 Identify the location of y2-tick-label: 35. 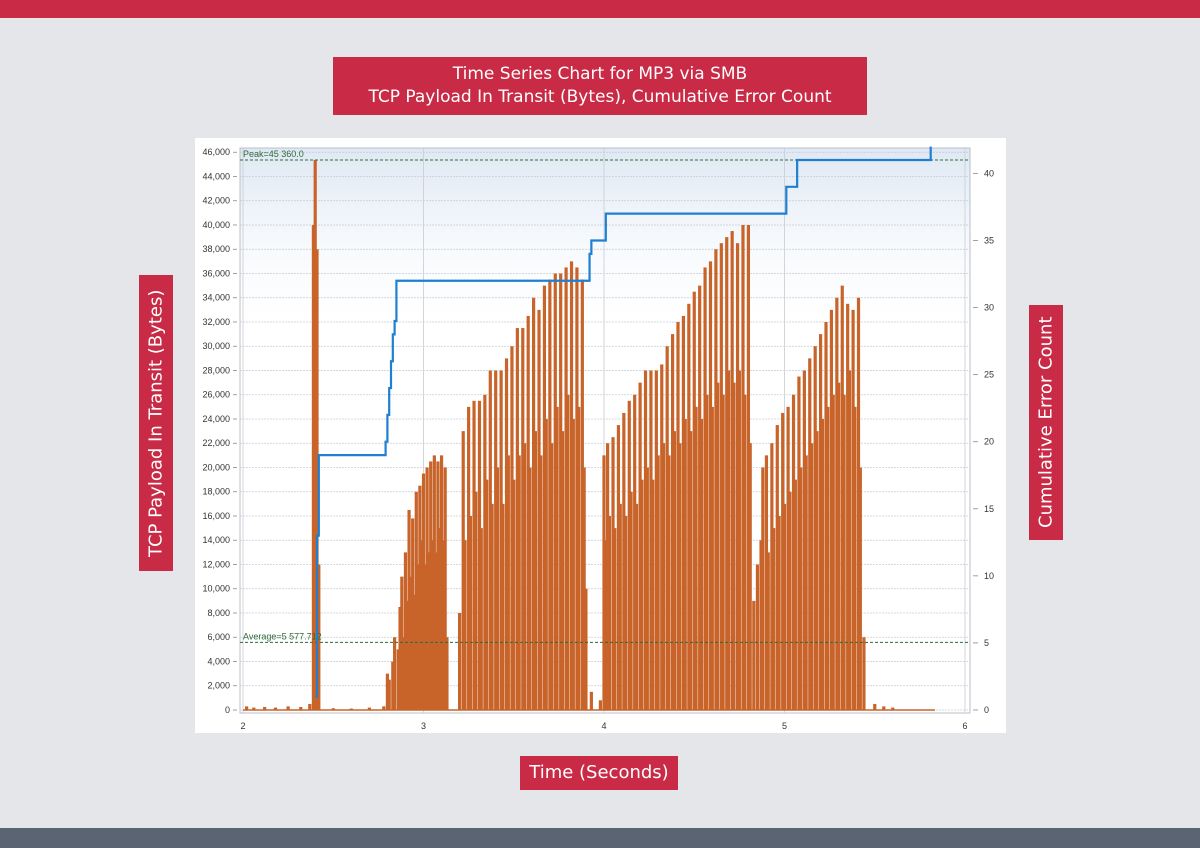
(989, 240).